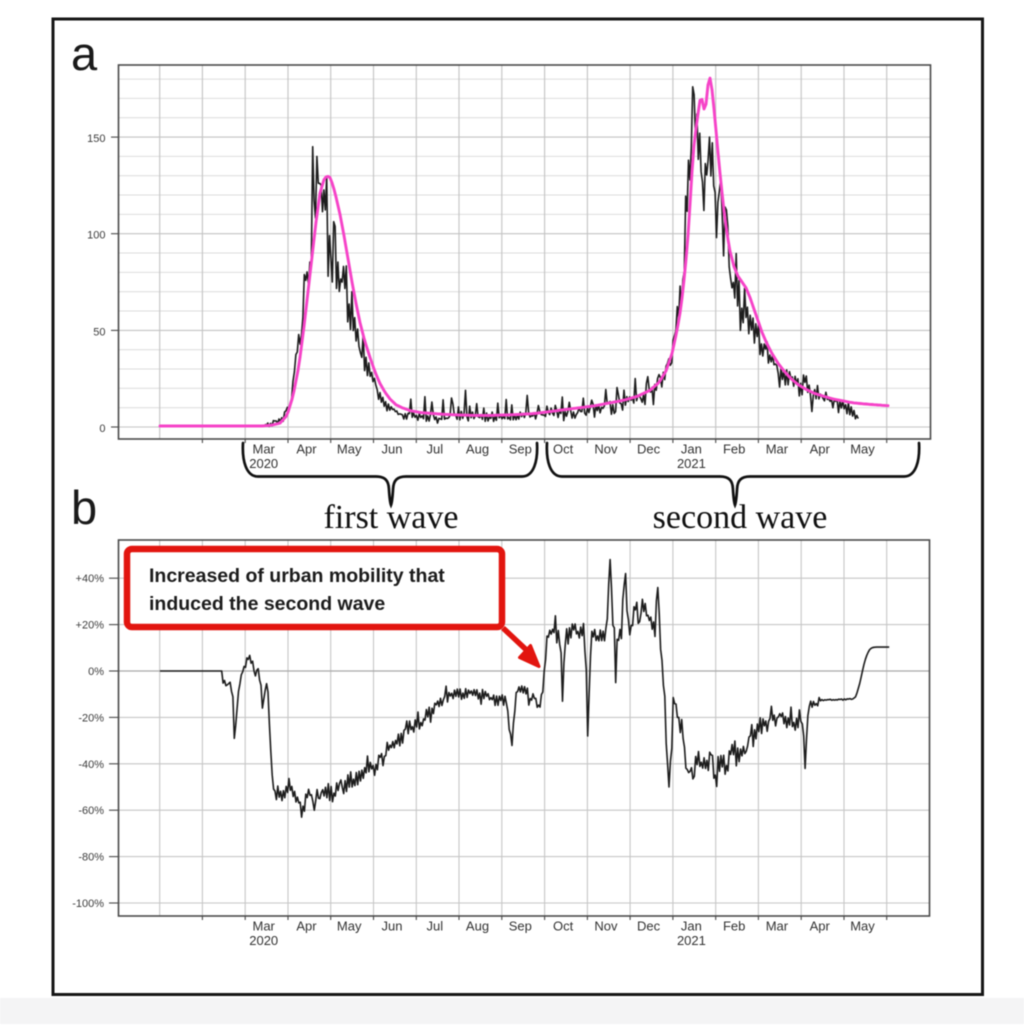 The height and width of the screenshot is (1029, 1024). Describe the element at coordinates (96, 236) in the screenshot. I see `svg-text: 100` at that location.